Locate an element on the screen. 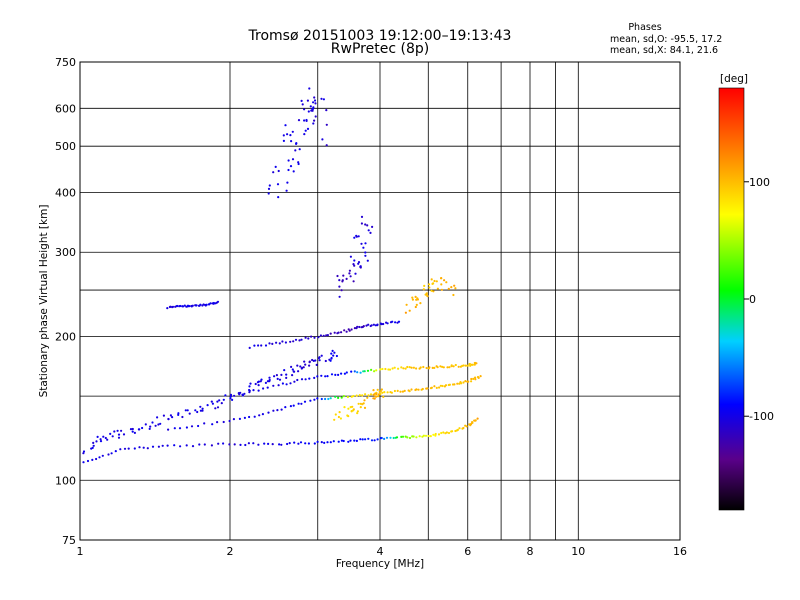  trace-x-scatter-mid is located at coordinates (359, 404).